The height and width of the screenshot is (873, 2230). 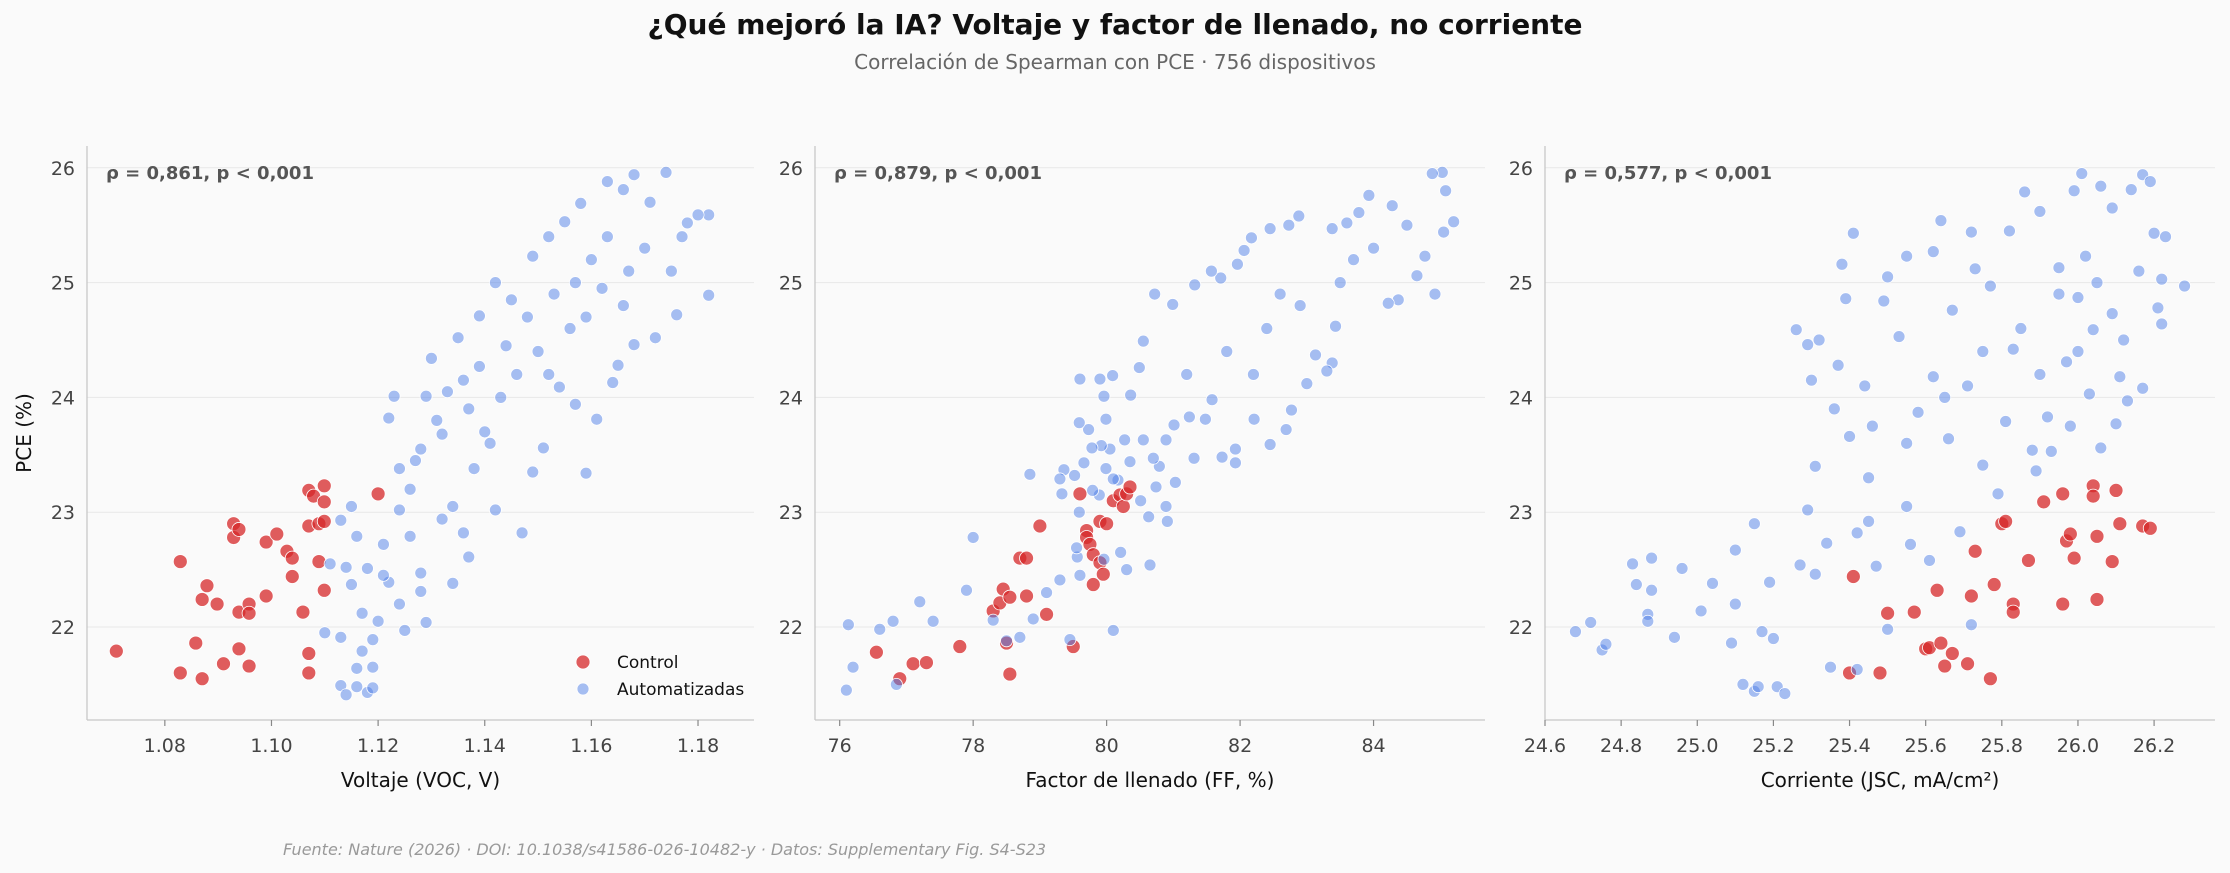 I want to click on correlation-annotation: ρ = 0,577, p < 0,001, so click(x=1668, y=173).